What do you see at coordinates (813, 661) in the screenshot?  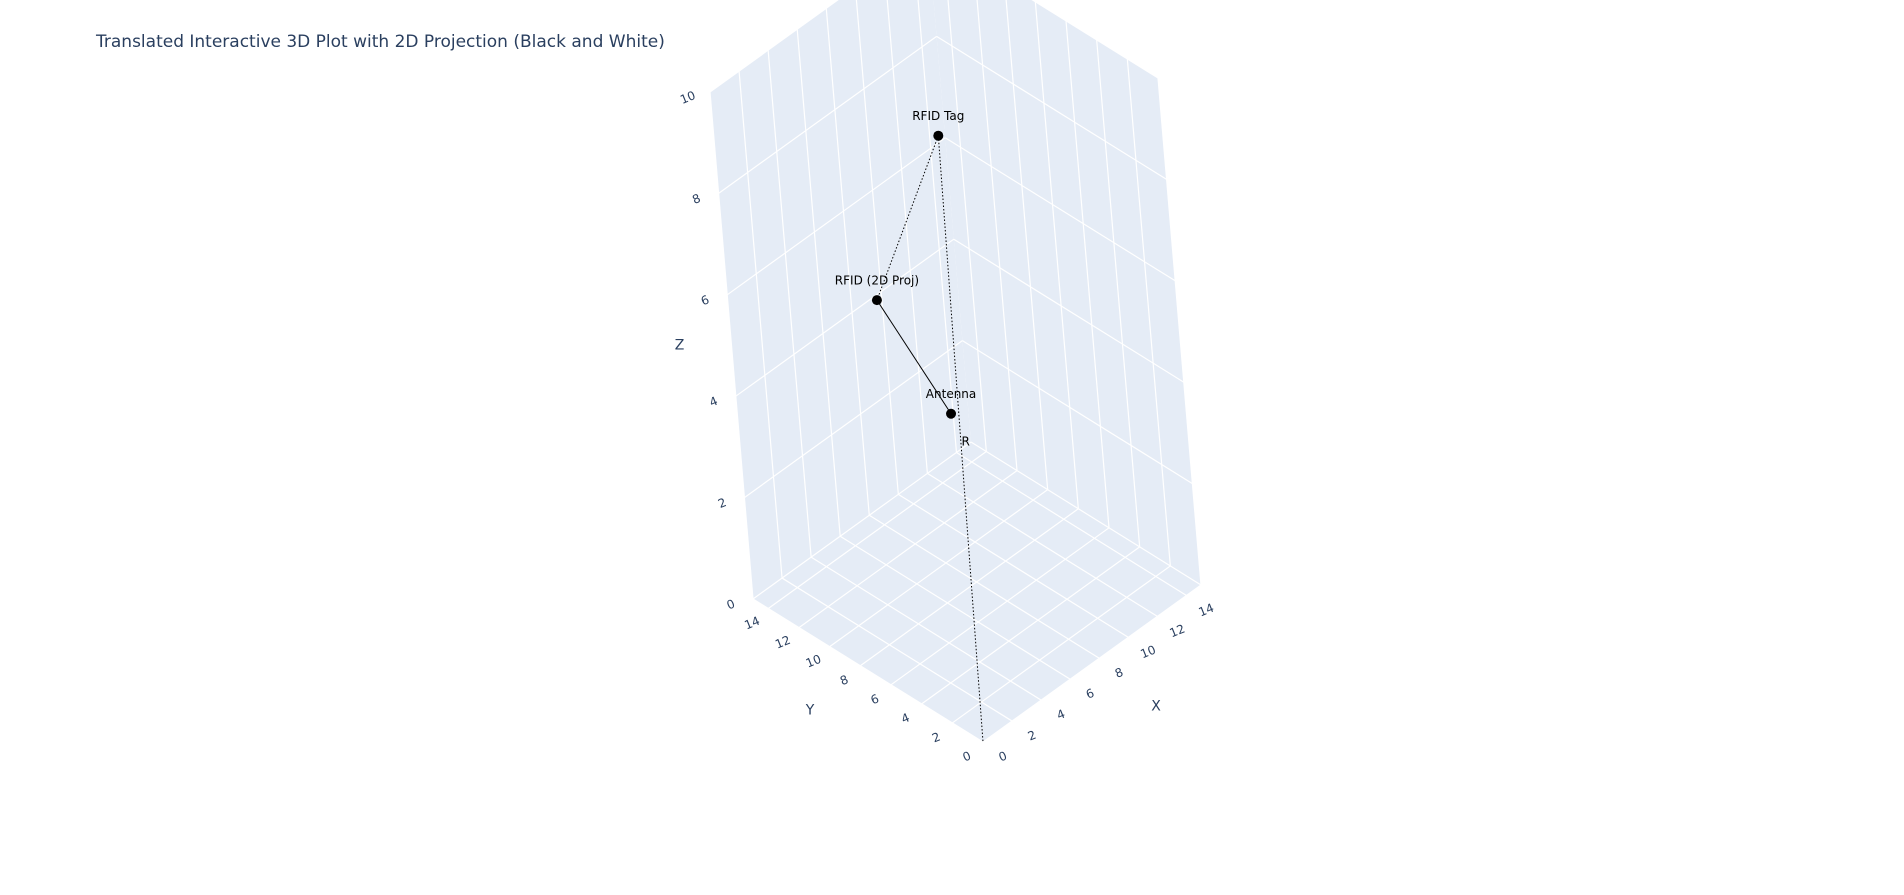 I see `y-tick-label: 10` at bounding box center [813, 661].